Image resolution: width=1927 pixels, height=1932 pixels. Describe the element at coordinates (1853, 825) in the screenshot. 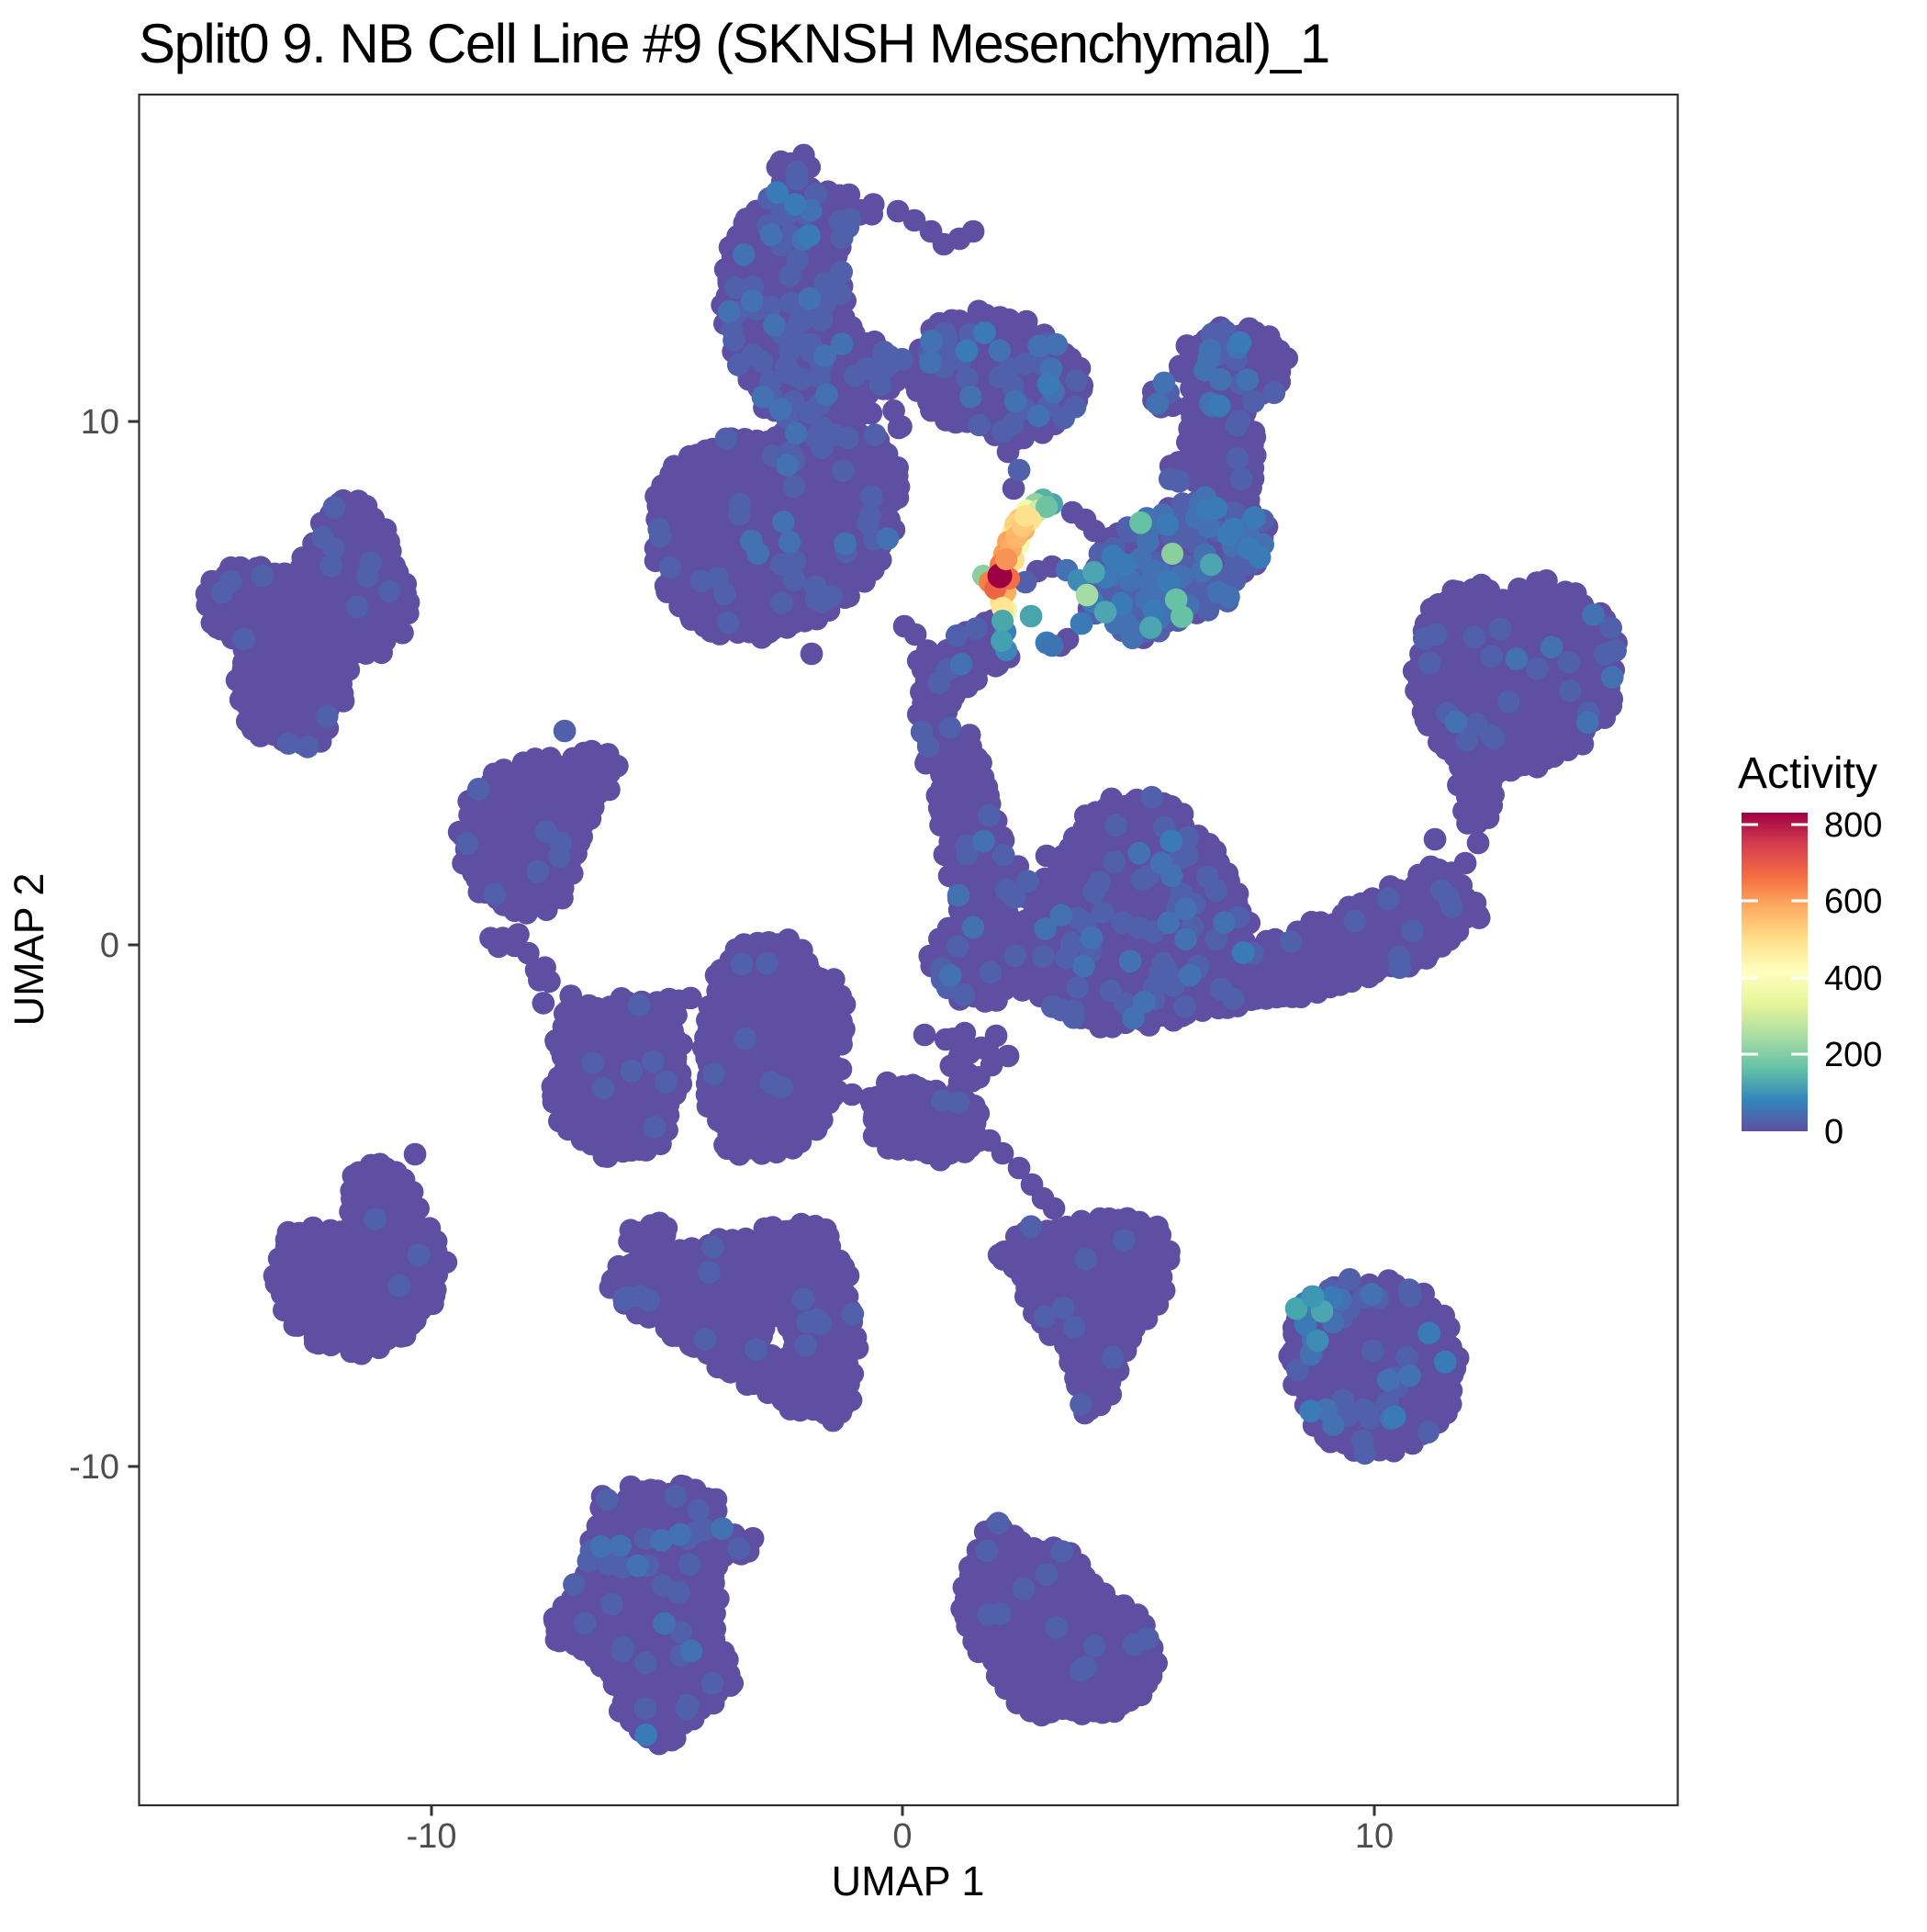

I see `svg-text: 800` at that location.